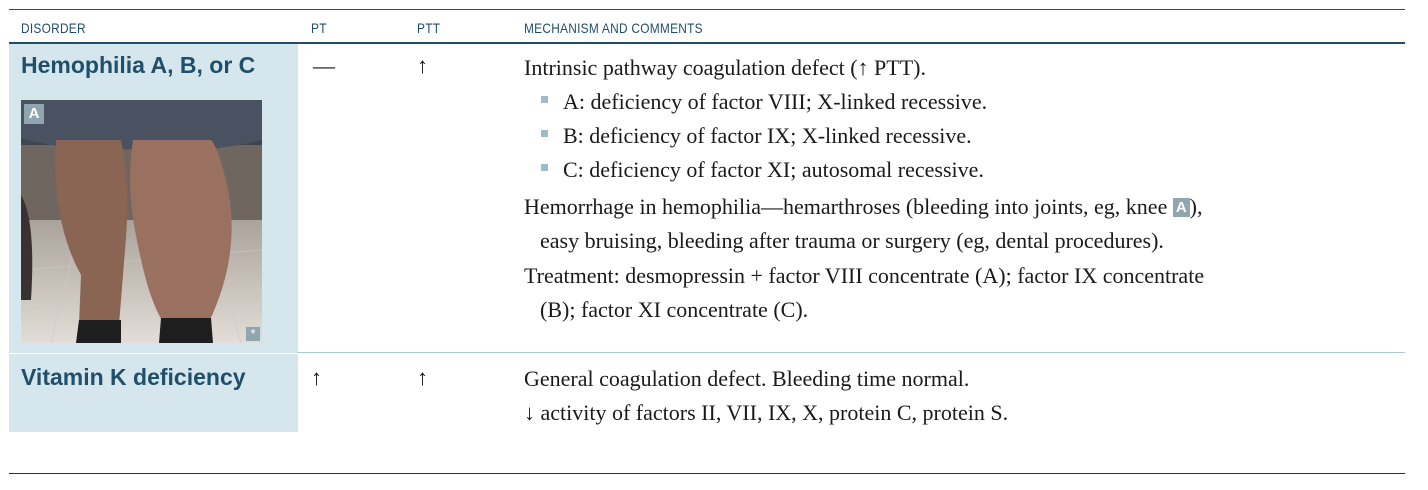 This screenshot has height=490, width=1428. Describe the element at coordinates (1181, 207) in the screenshot. I see `figure-ref-badge: A` at that location.